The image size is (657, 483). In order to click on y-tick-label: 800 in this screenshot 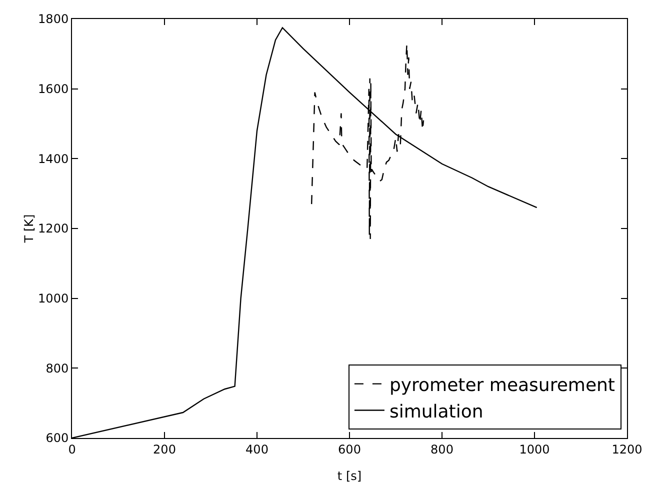, I will do `click(57, 368)`.